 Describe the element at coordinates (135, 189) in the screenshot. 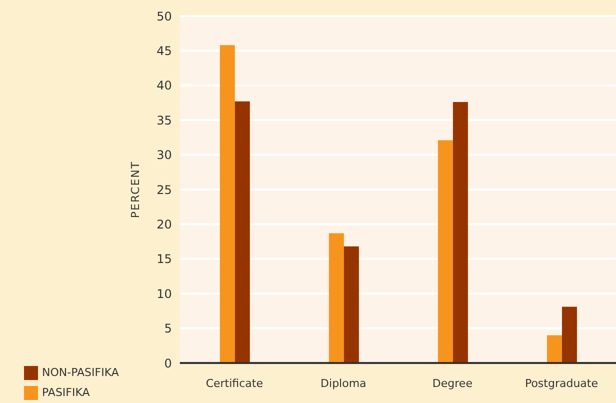

I see `y-axis-title: PERCENT` at that location.